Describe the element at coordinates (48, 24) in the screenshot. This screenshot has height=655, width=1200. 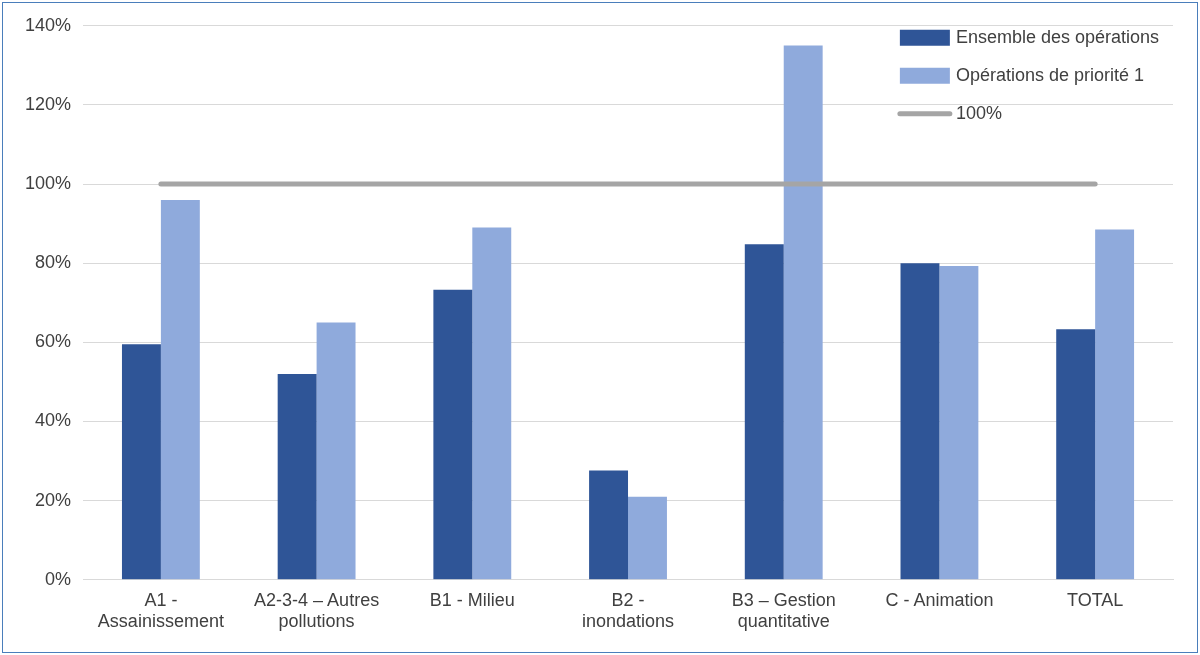
I see `y-tick-label: 140%` at that location.